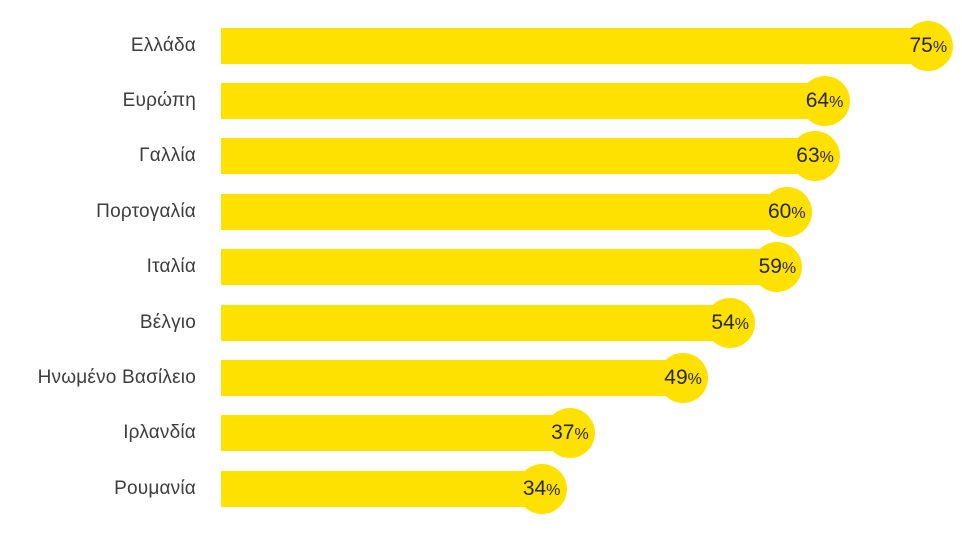 This screenshot has height=541, width=962. I want to click on bar-row: Ελλάδα 75%, so click(481, 45).